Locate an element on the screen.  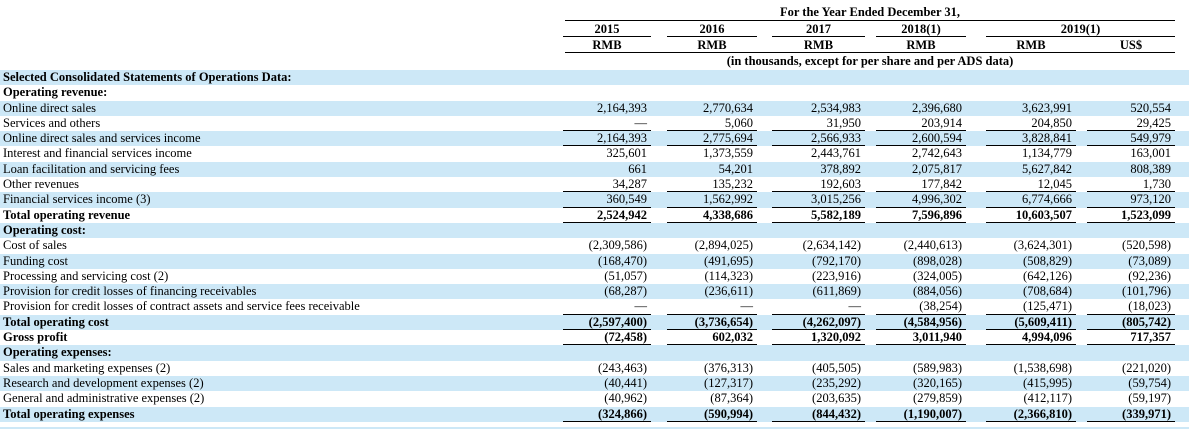
cell-2019-usd: 520,554 is located at coordinates (1150, 107).